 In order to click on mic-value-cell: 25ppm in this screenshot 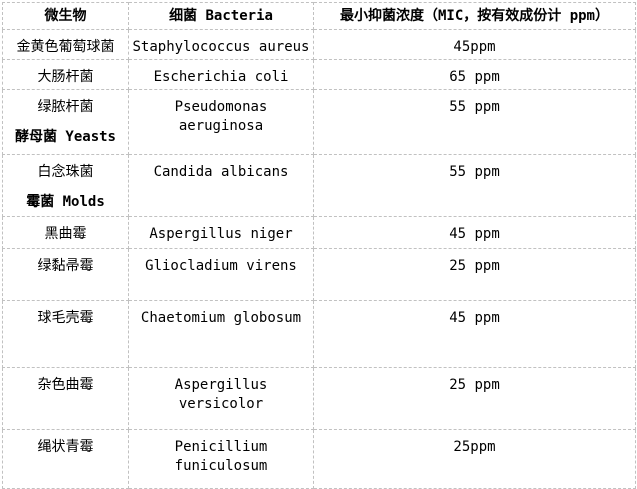, I will do `click(474, 459)`.